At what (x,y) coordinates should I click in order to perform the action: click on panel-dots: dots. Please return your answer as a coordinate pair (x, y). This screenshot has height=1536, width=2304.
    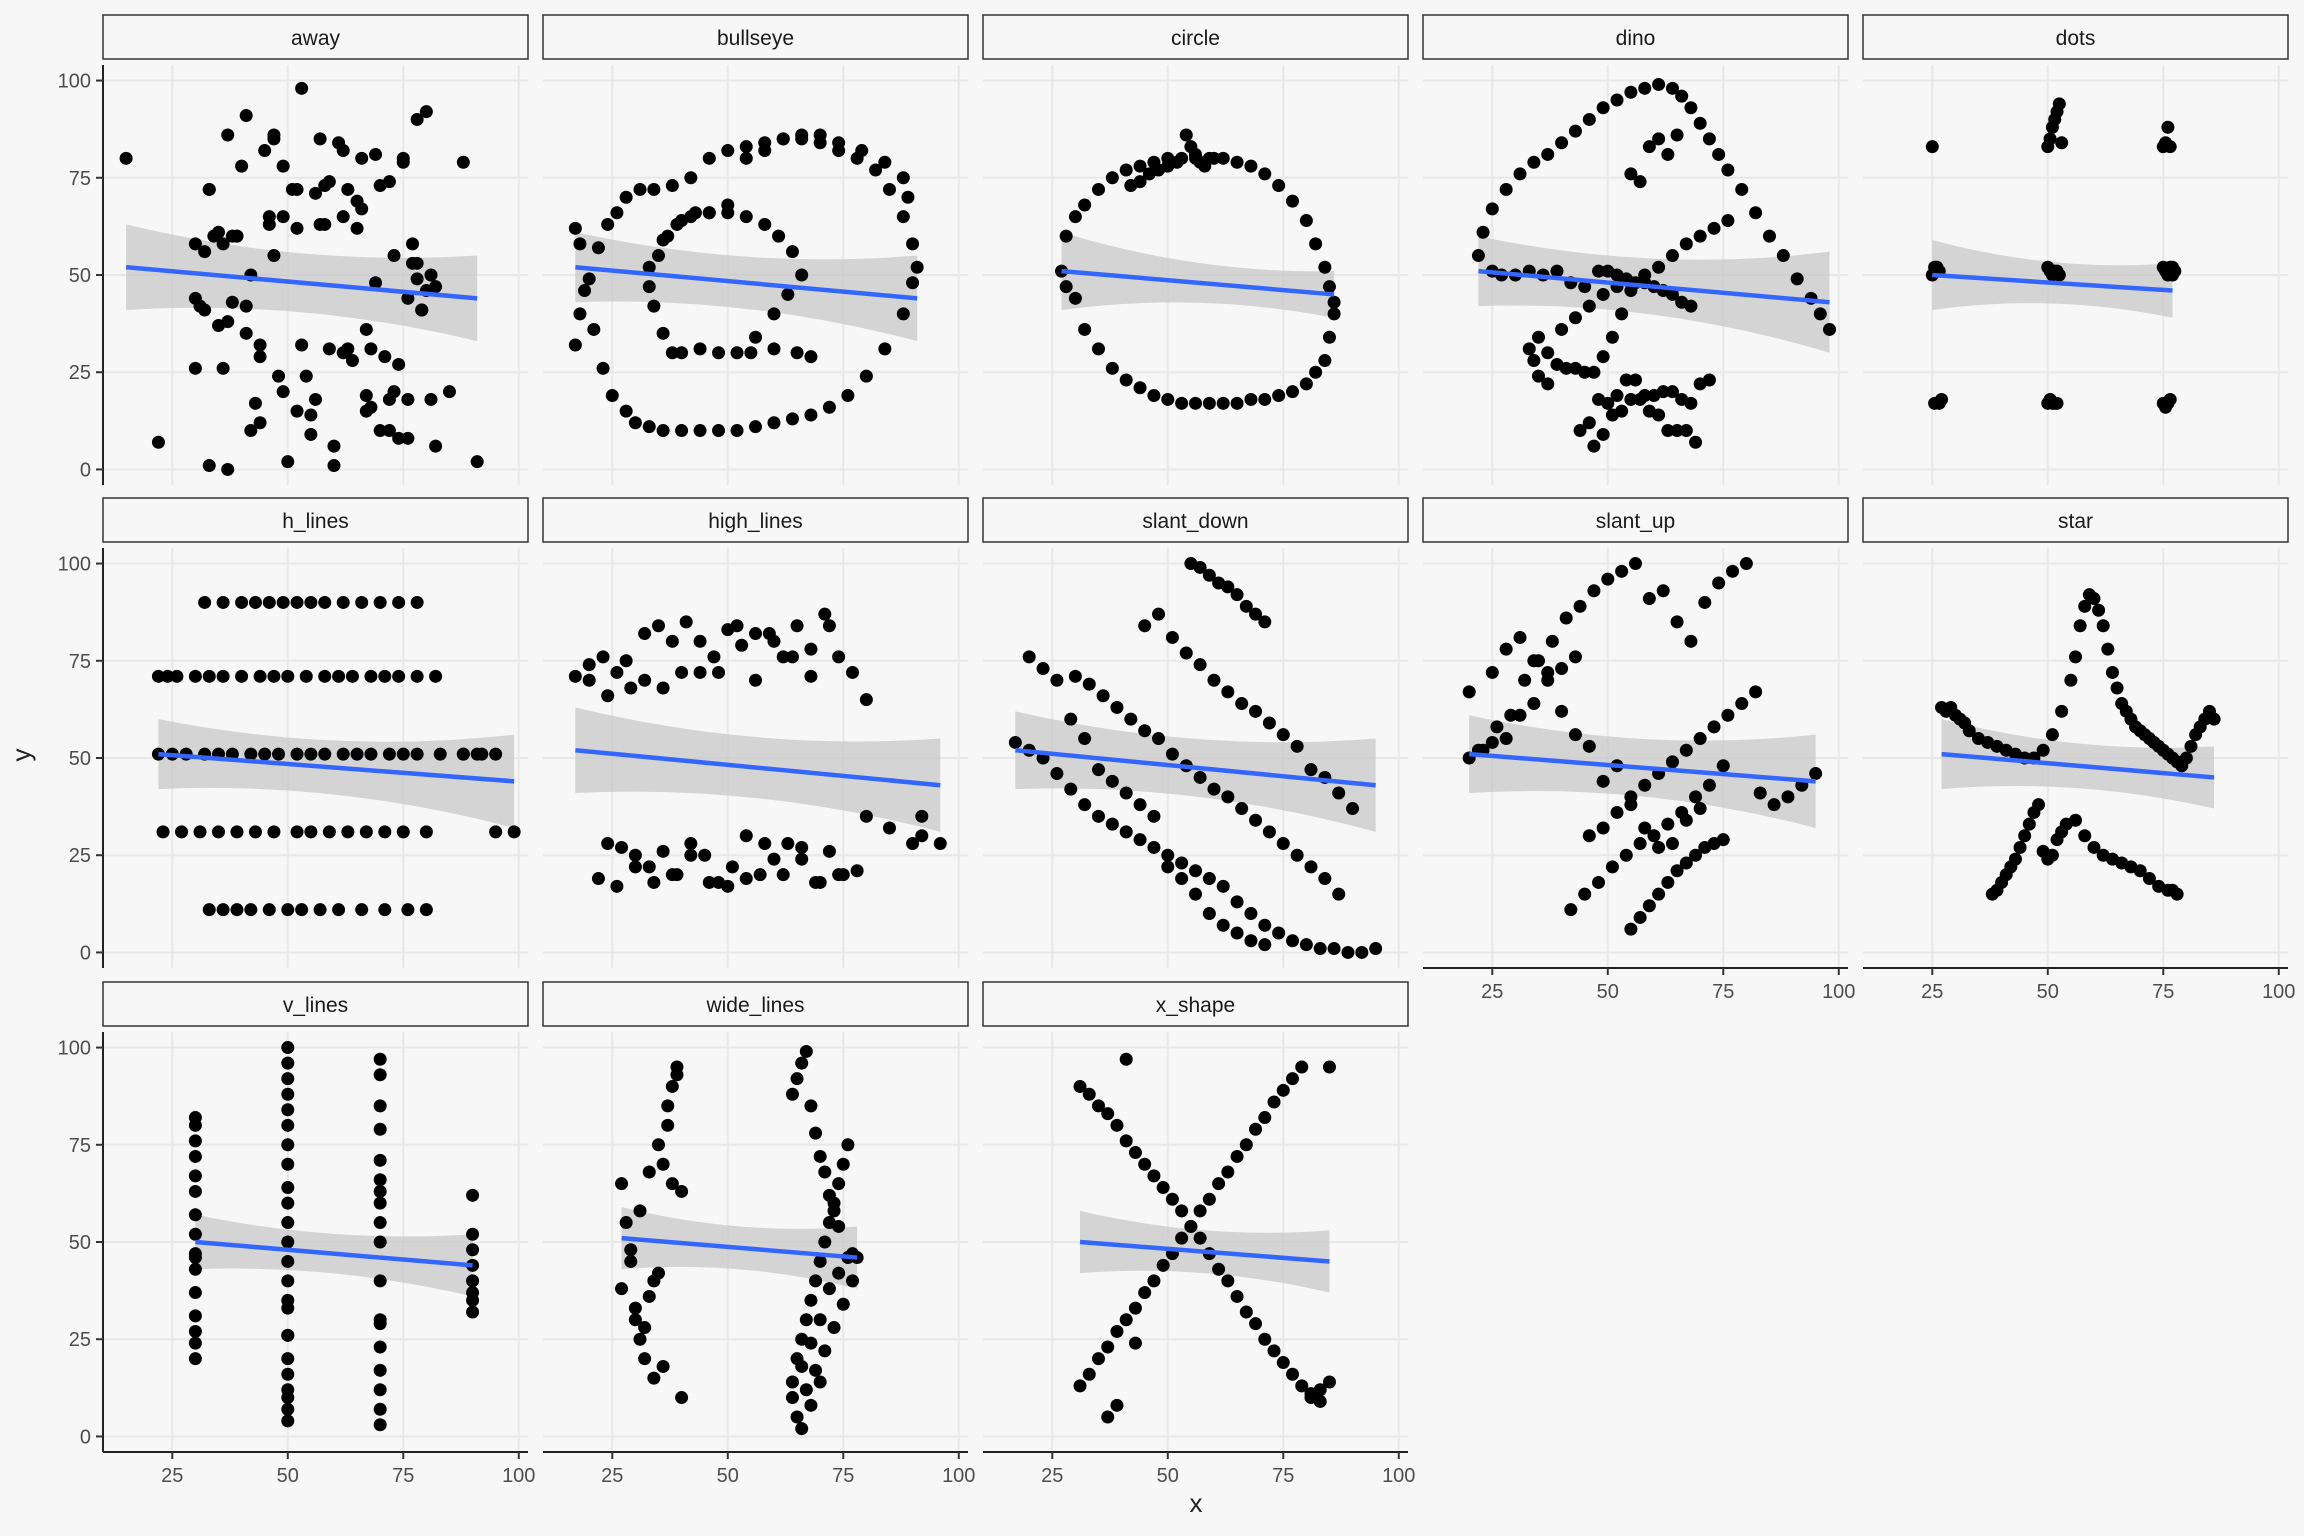
    Looking at the image, I should click on (2075, 249).